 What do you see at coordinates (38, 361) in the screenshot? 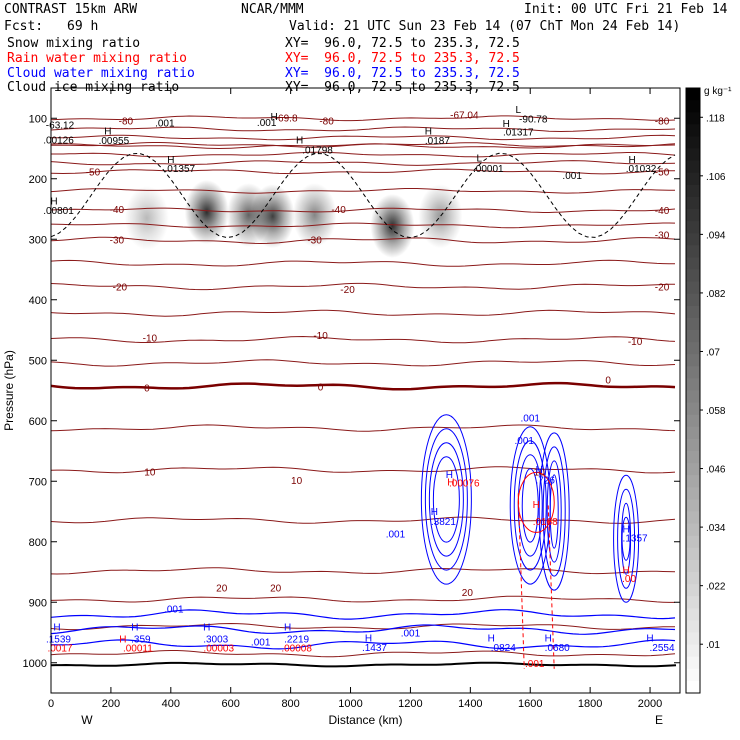
I see `y-tick-label: 500` at bounding box center [38, 361].